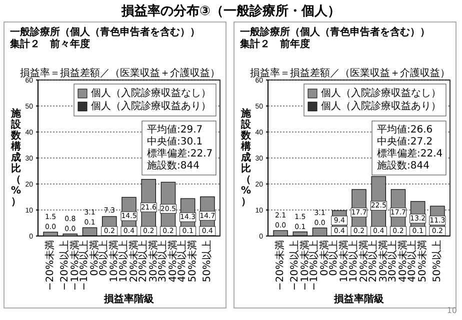  I want to click on chart-subtitle: 一般診療所（個人（青色申告者を含む））集計２ 前々年度, so click(104, 38).